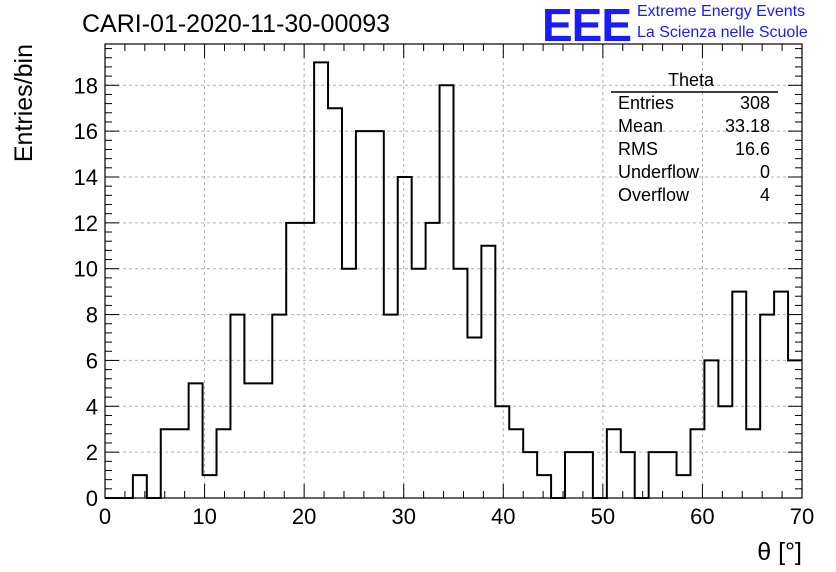 The height and width of the screenshot is (572, 836). What do you see at coordinates (754, 103) in the screenshot?
I see `stats-value-entries: 308` at bounding box center [754, 103].